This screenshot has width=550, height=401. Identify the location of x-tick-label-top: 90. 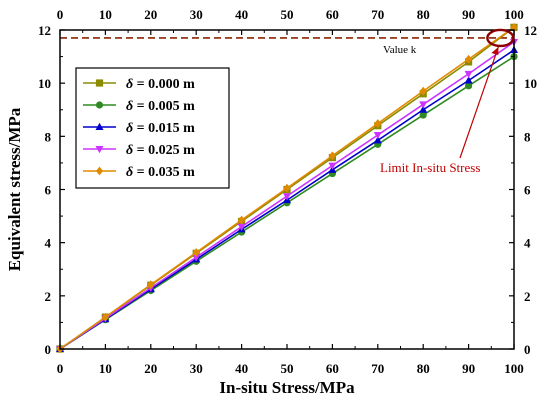
(468, 14).